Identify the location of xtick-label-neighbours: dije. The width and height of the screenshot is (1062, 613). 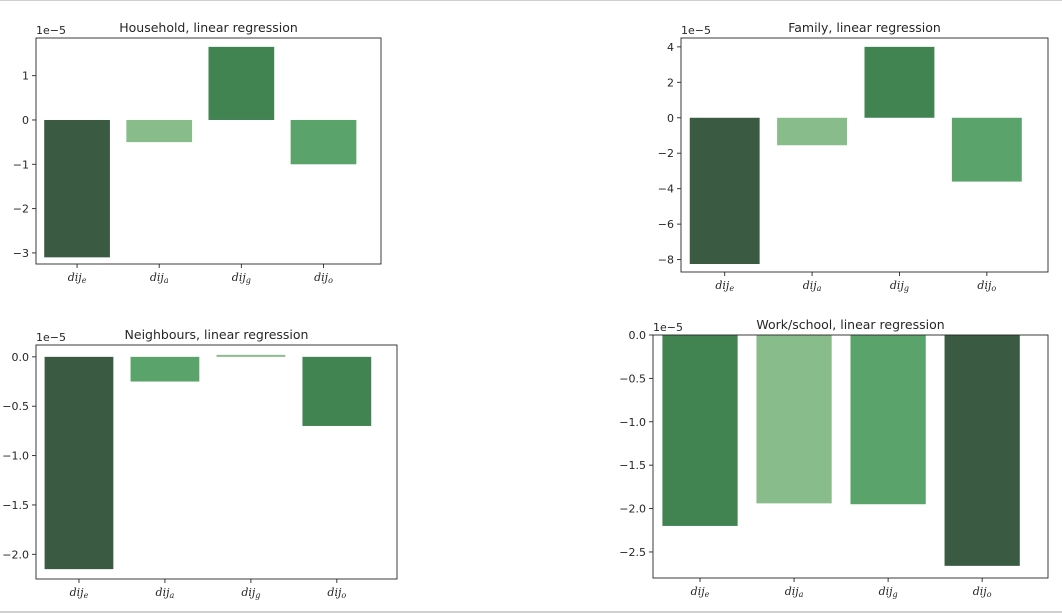
(79, 593).